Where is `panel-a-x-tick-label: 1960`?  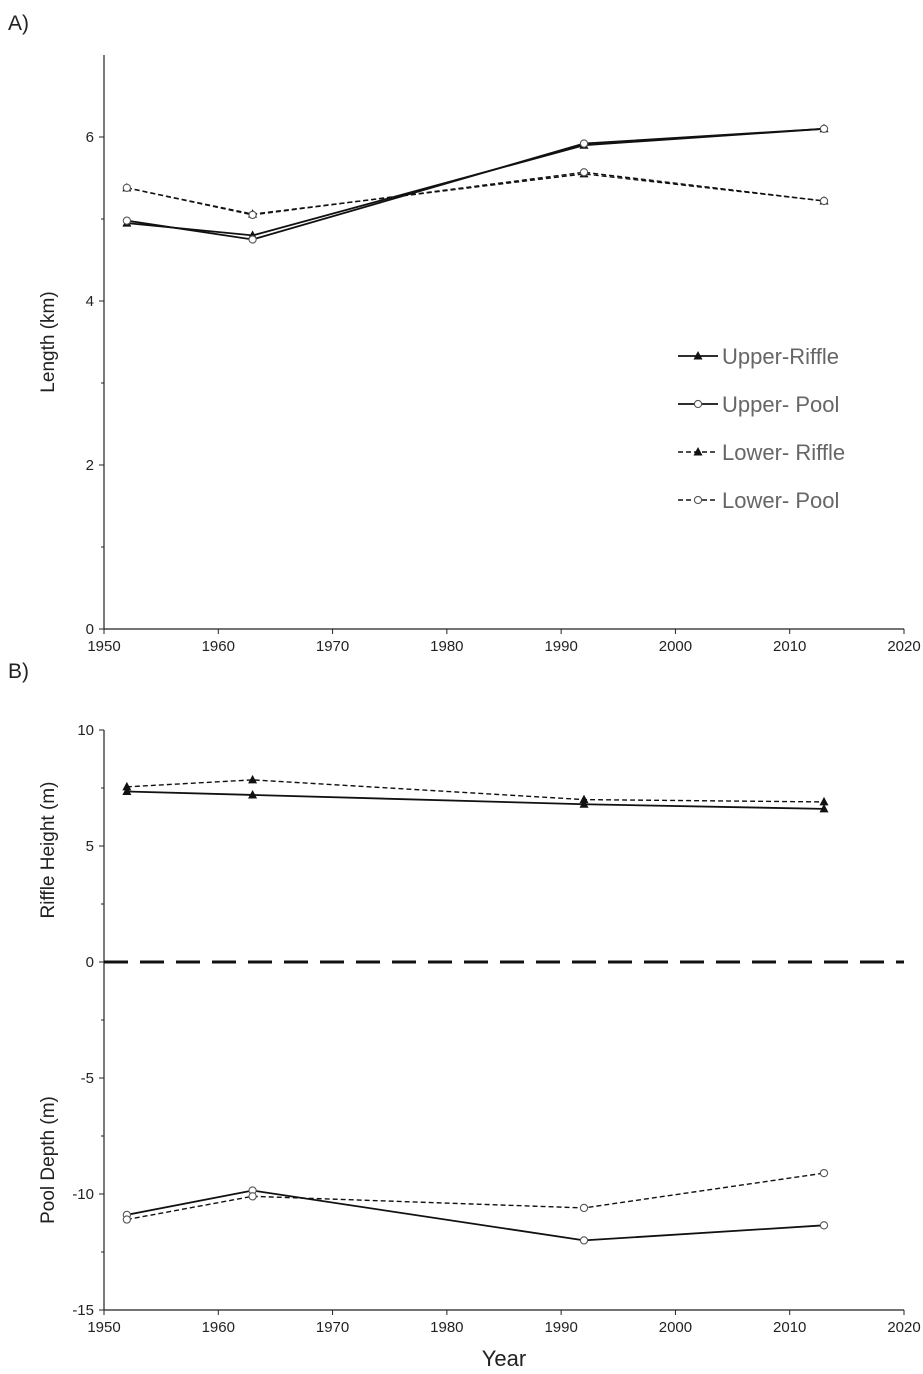
panel-a-x-tick-label: 1960 is located at coordinates (218, 646).